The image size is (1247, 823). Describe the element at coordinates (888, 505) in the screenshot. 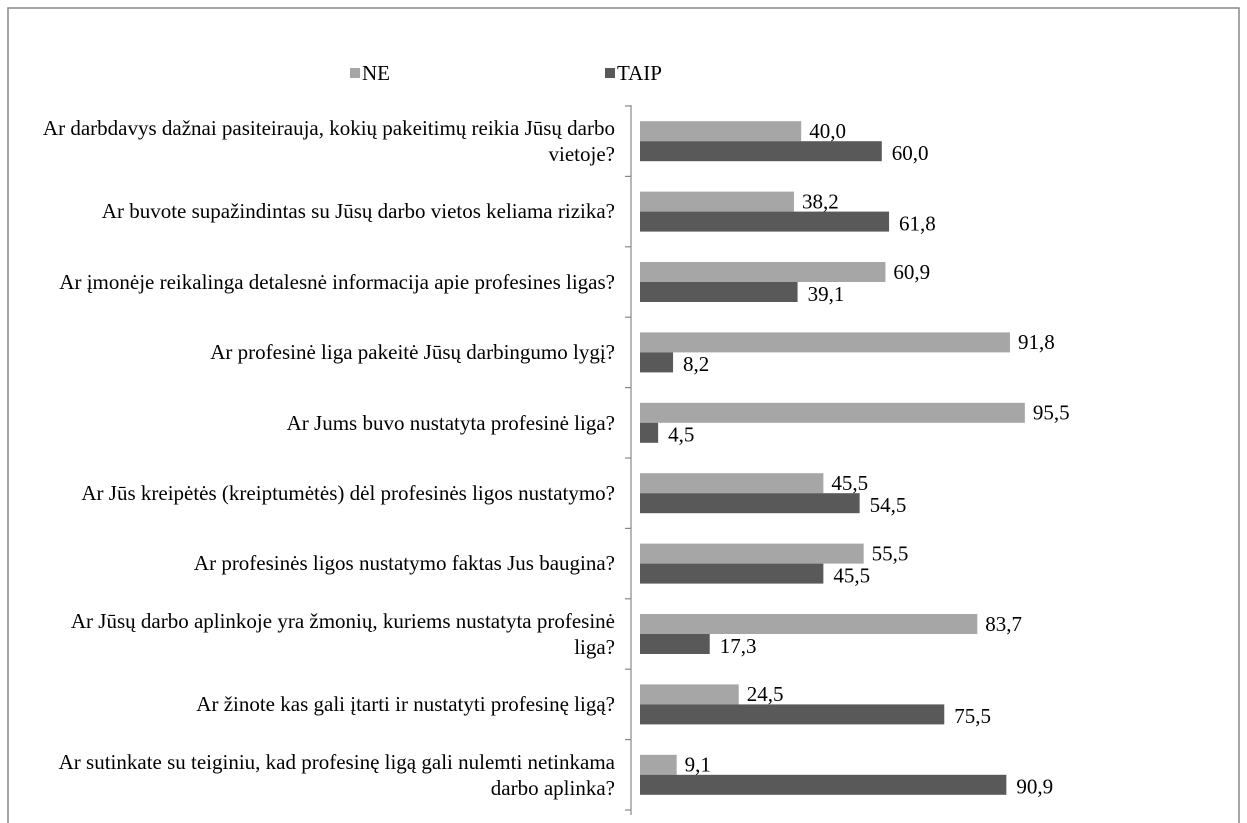

I see `data-label: 54,5` at that location.